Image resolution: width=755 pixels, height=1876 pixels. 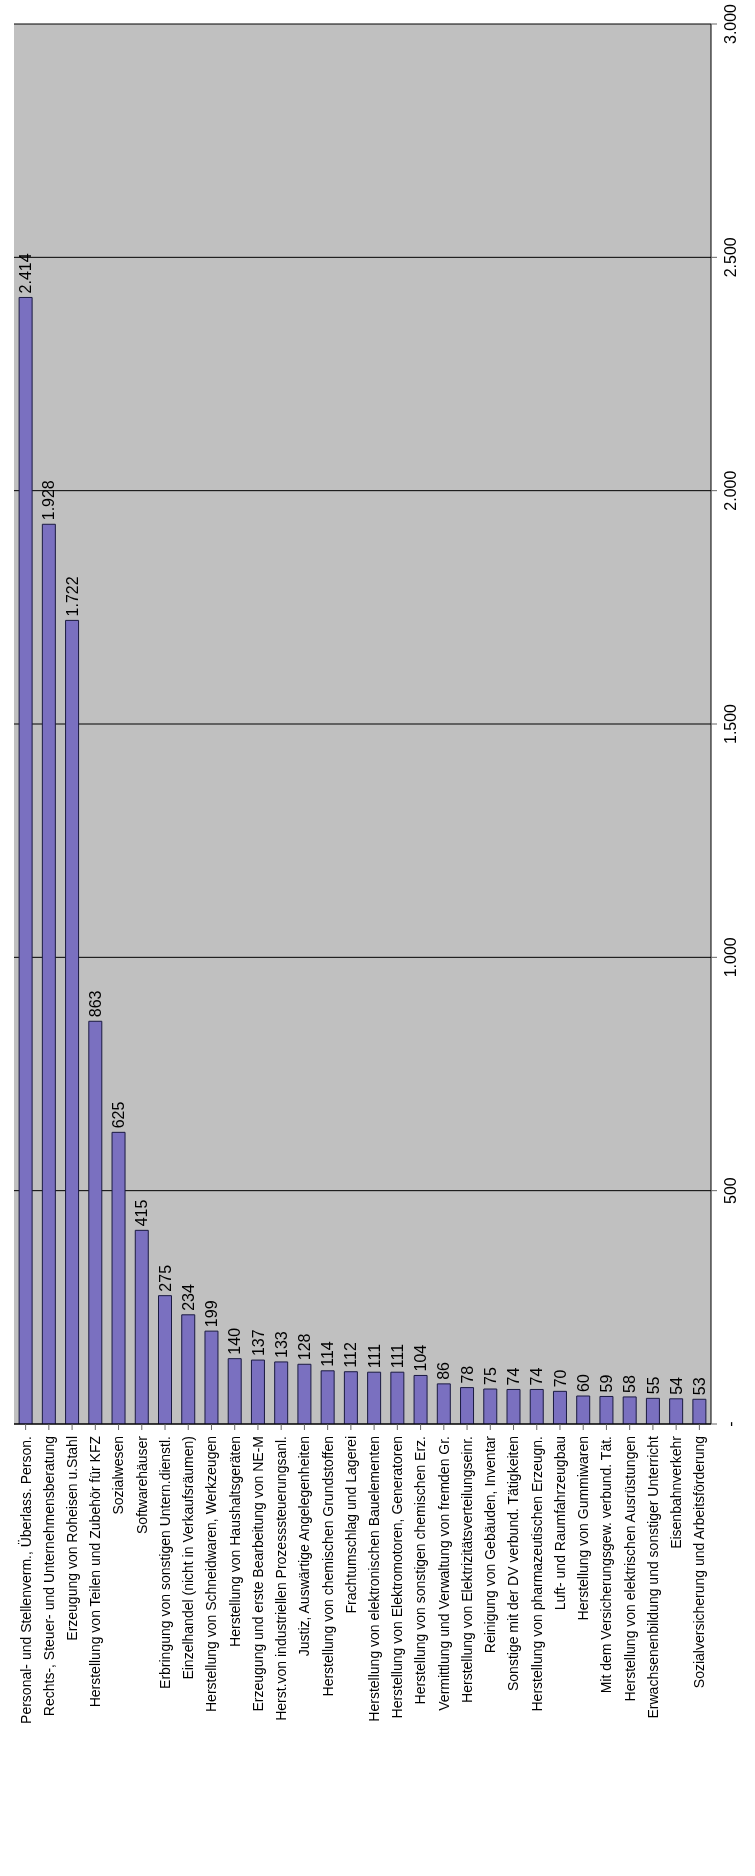 I want to click on y-tick-label: 2.000, so click(x=730, y=490).